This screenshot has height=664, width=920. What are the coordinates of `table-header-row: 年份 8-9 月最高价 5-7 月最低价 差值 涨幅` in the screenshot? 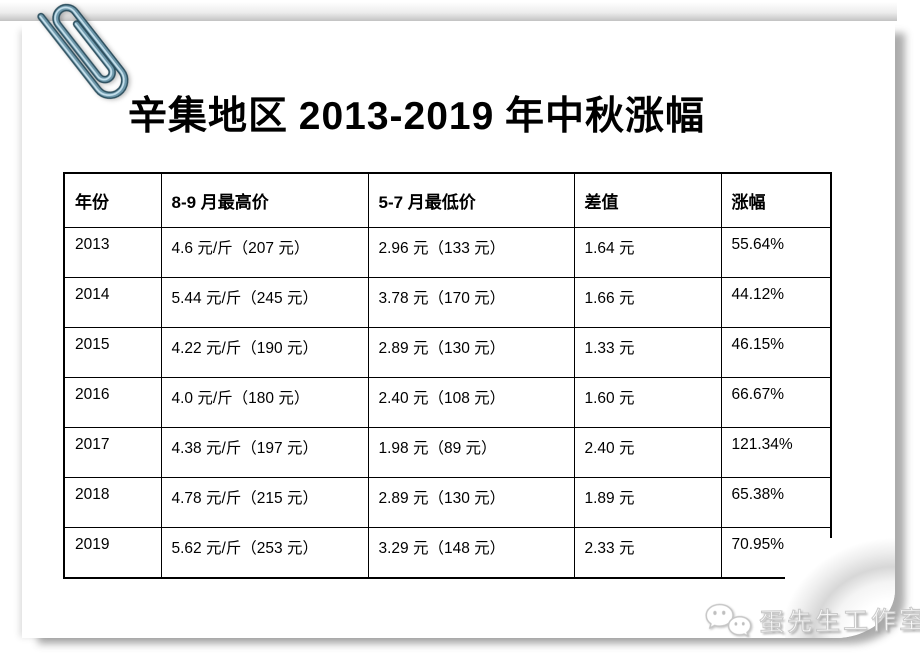 It's located at (447, 200).